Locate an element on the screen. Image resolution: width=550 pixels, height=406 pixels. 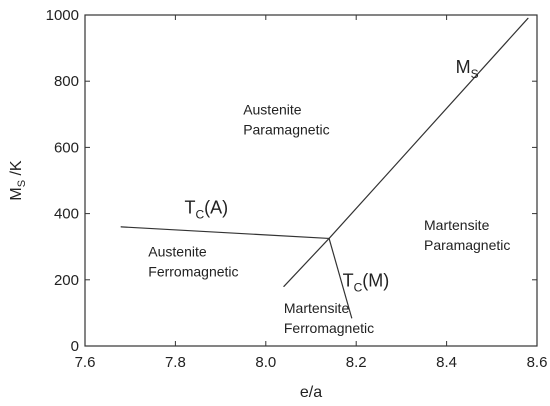
x-axis-label: e/a is located at coordinates (311, 392).